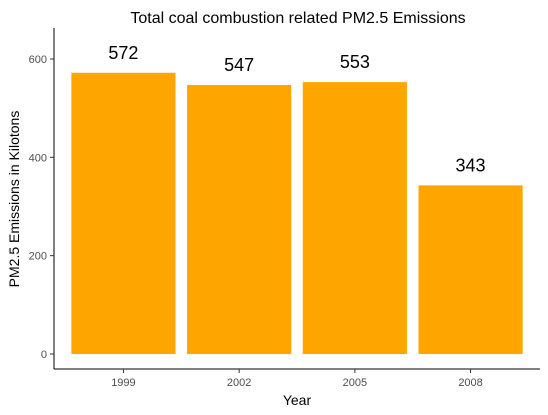 The height and width of the screenshot is (415, 548). Describe the element at coordinates (123, 383) in the screenshot. I see `x-tick-label-1999: 1999` at that location.